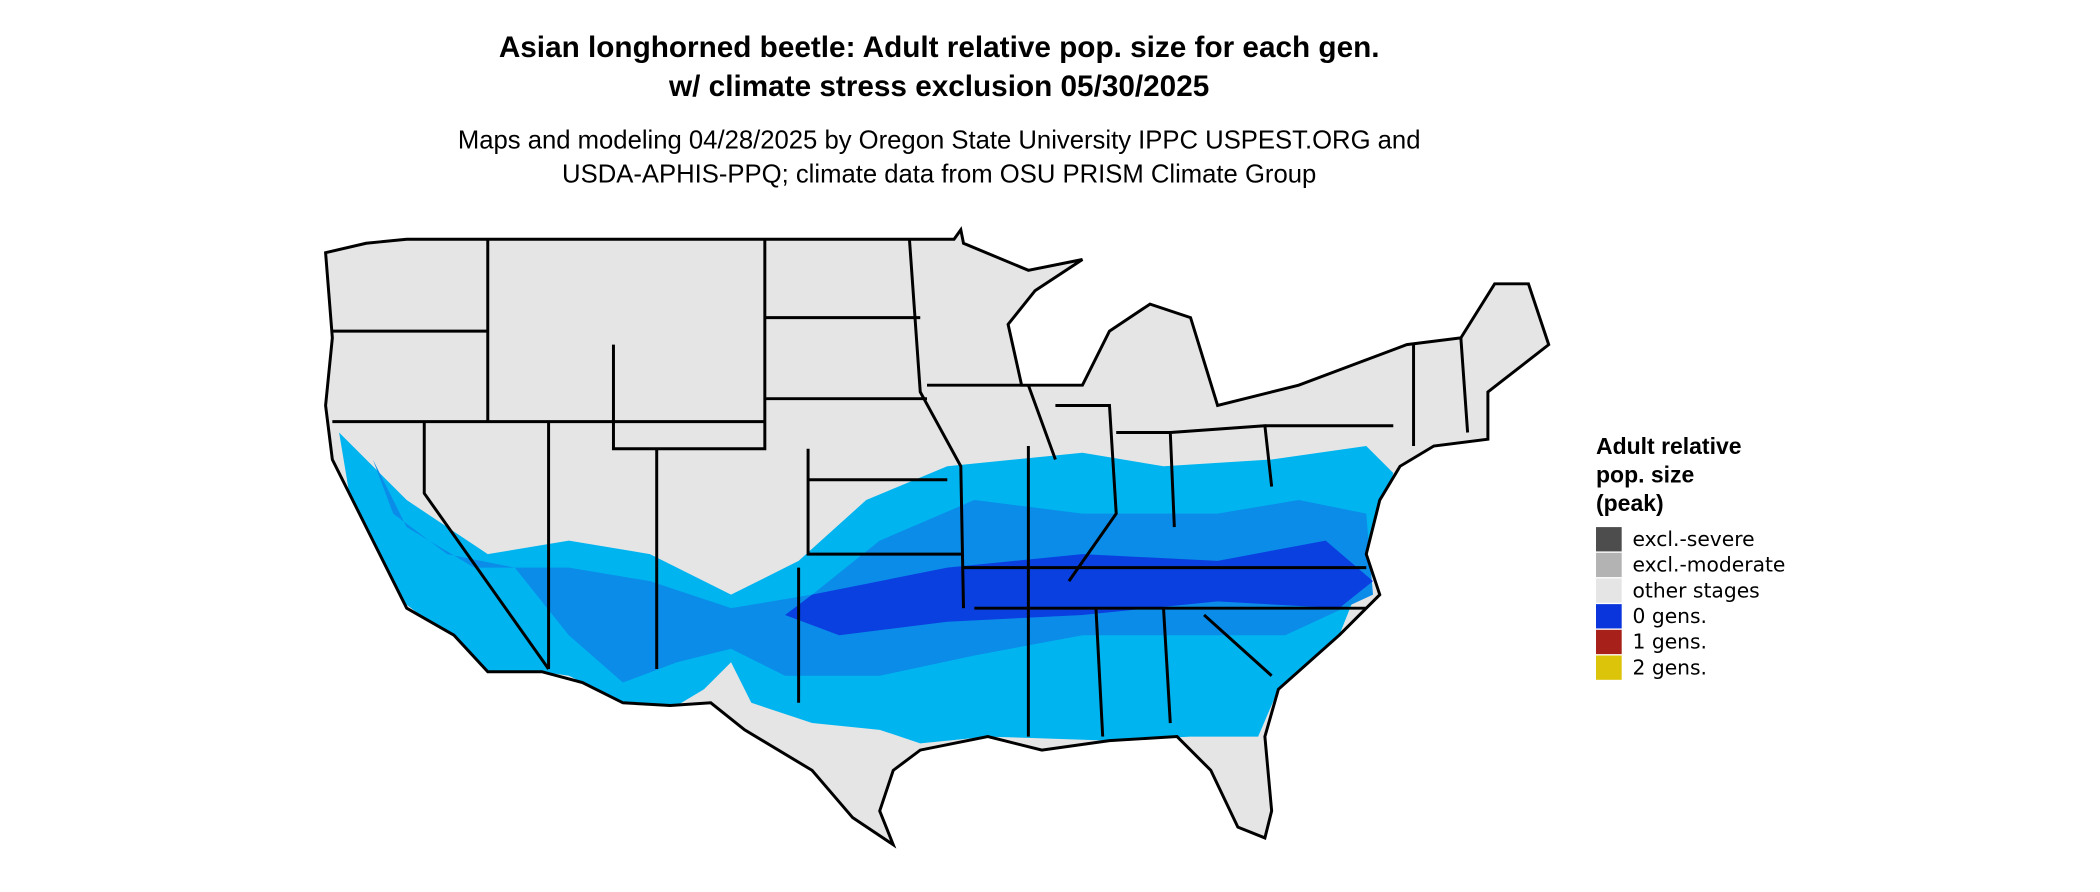 Image resolution: width=2100 pixels, height=892 pixels. Describe the element at coordinates (1645, 474) in the screenshot. I see `legend-title: pop. size` at that location.